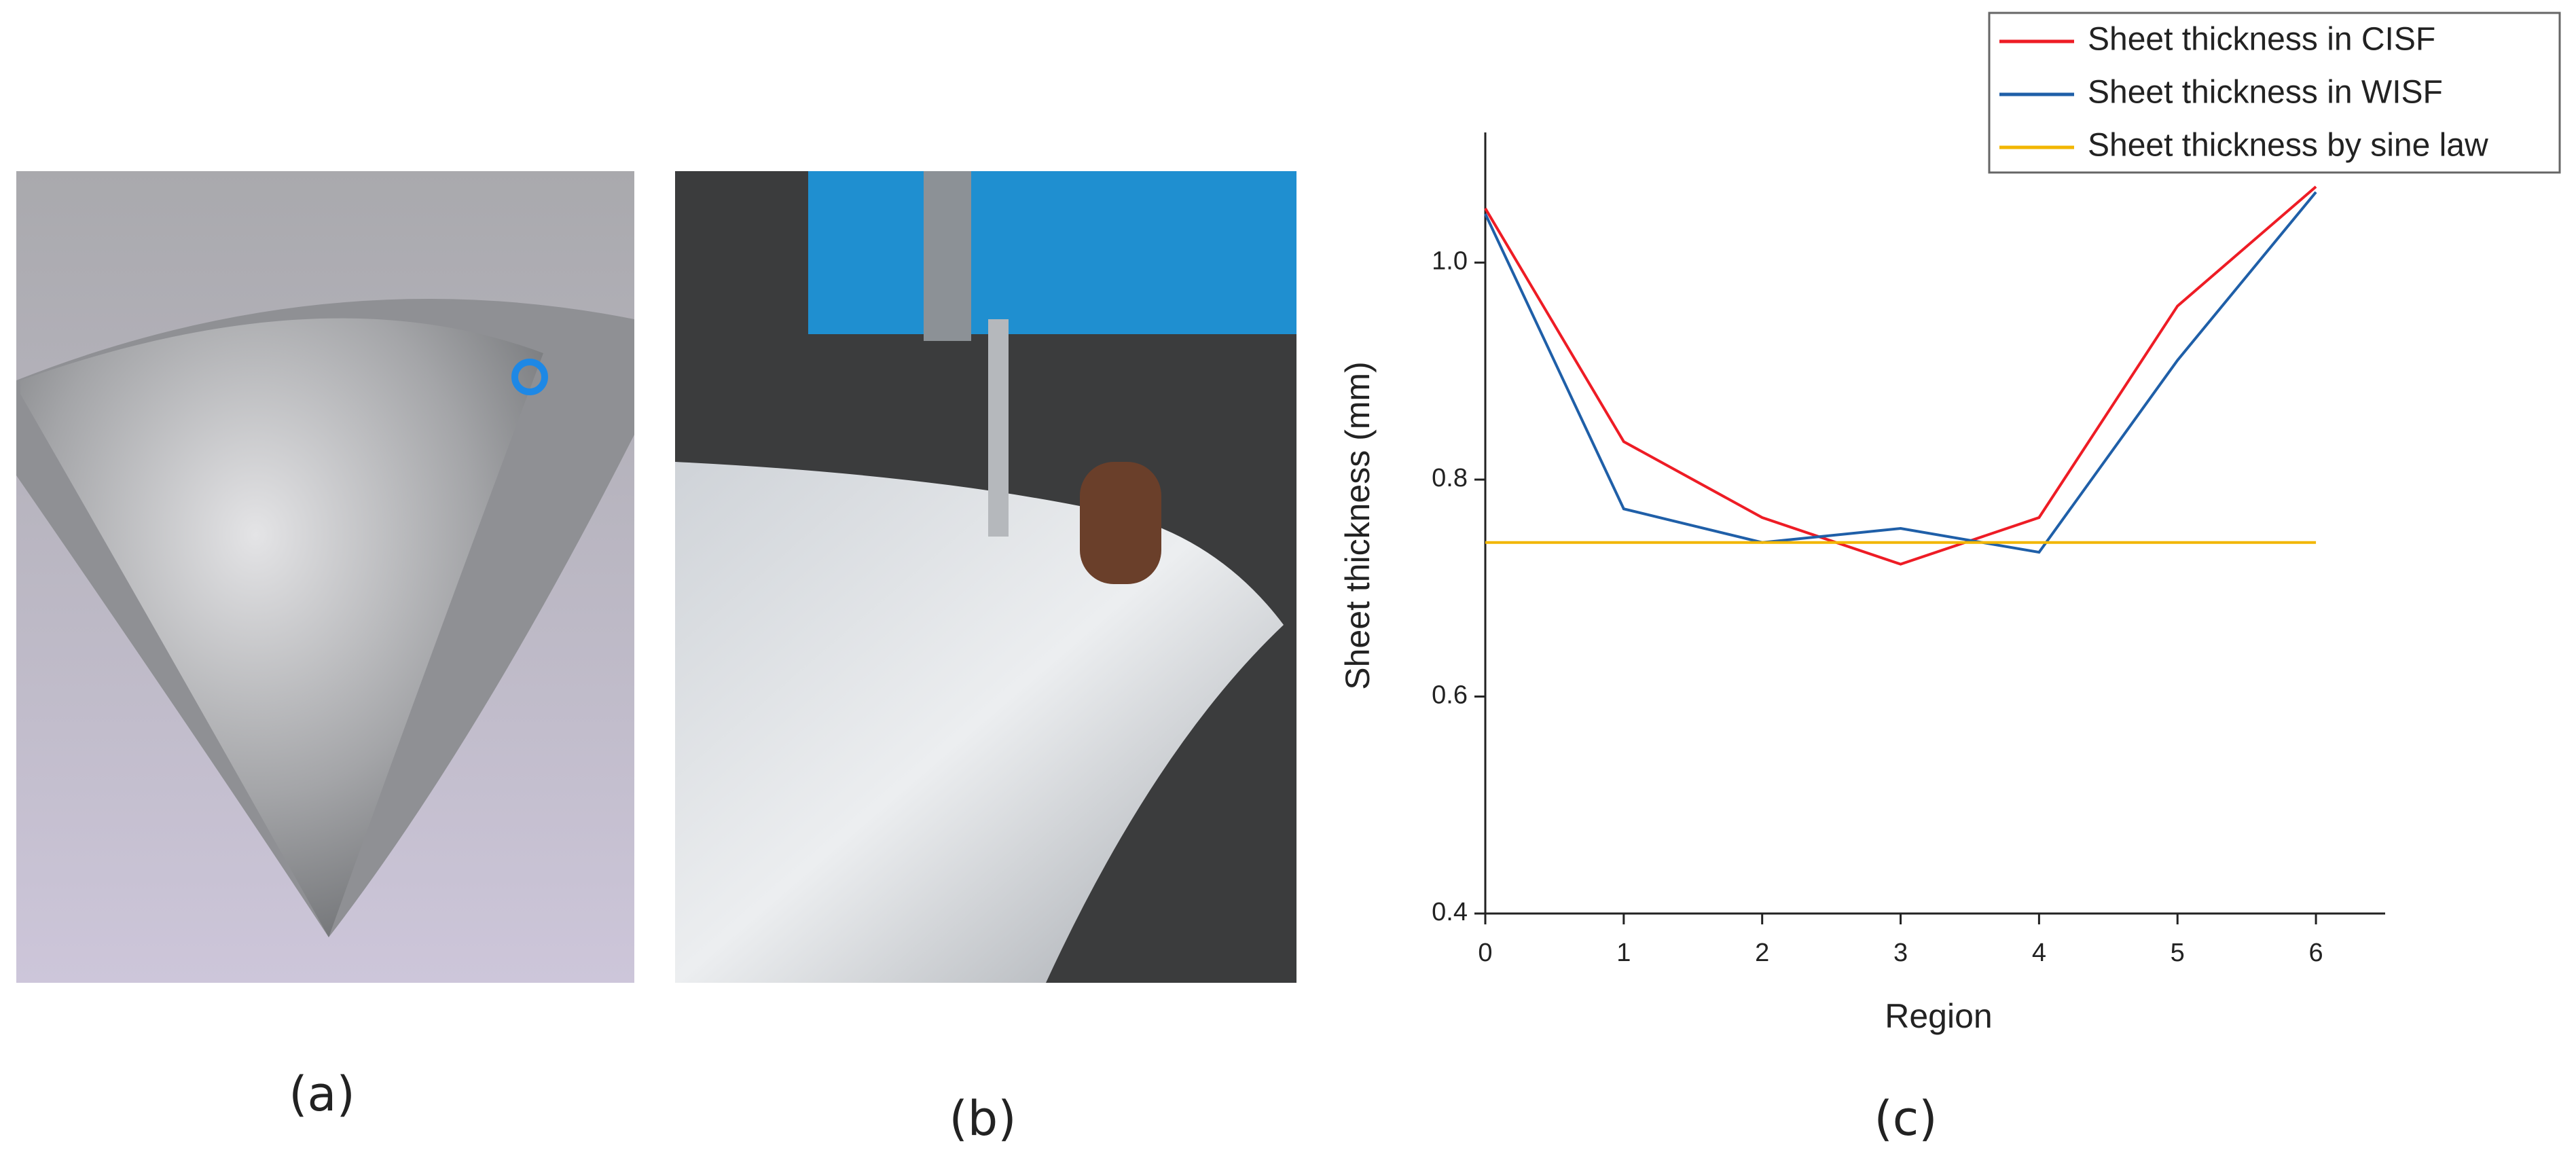 The width and height of the screenshot is (2576, 1175). Describe the element at coordinates (1905, 1118) in the screenshot. I see `panel-label: (c)` at that location.